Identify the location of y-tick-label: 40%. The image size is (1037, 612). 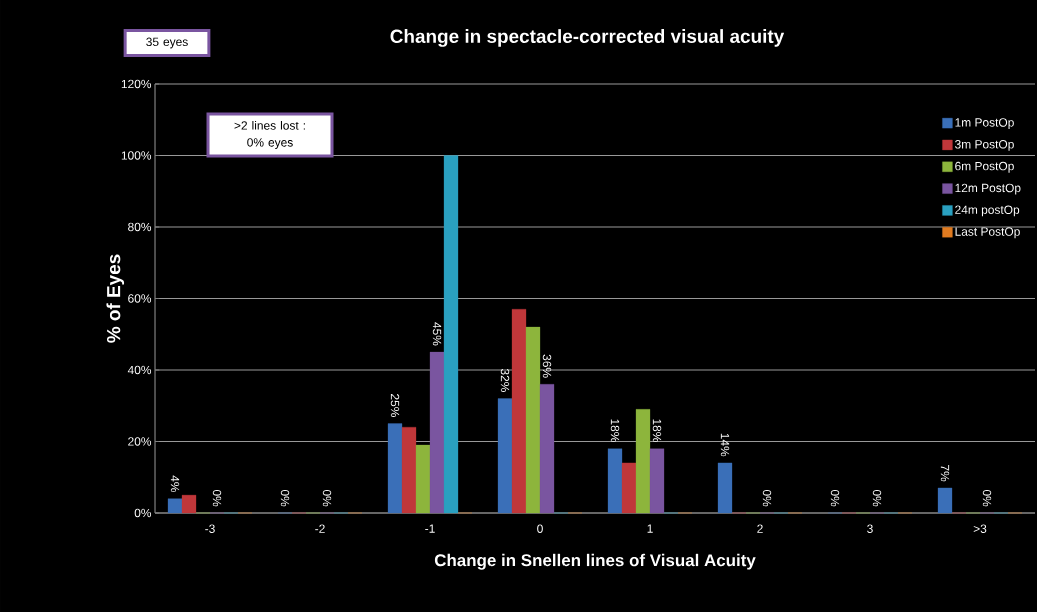
(139, 370).